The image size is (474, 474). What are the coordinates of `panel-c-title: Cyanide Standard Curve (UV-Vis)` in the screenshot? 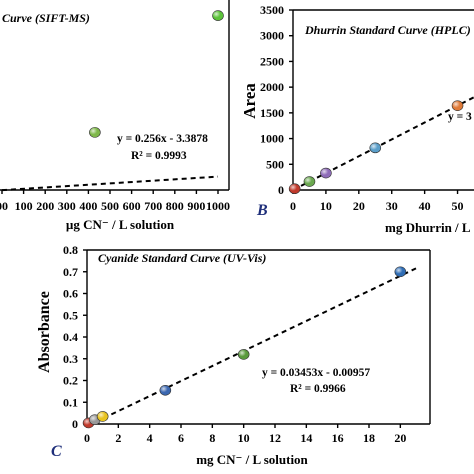 It's located at (182, 258).